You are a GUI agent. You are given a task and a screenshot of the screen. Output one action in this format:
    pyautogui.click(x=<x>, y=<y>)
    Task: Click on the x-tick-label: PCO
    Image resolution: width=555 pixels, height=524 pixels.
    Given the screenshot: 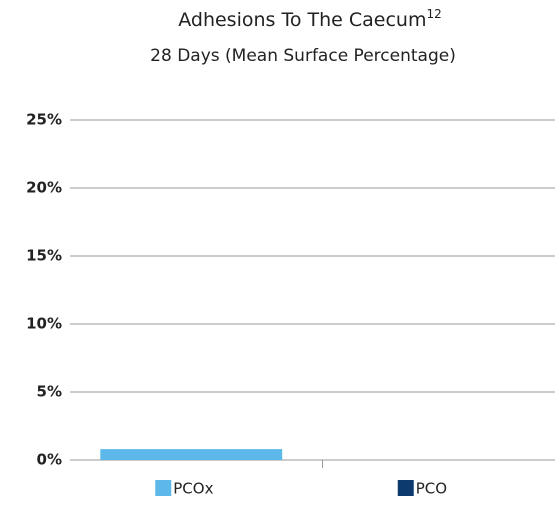 What is the action you would take?
    pyautogui.click(x=431, y=489)
    